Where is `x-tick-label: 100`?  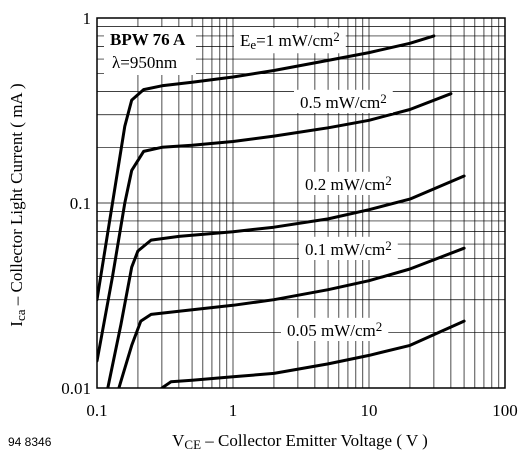 x-tick-label: 100 is located at coordinates (505, 410).